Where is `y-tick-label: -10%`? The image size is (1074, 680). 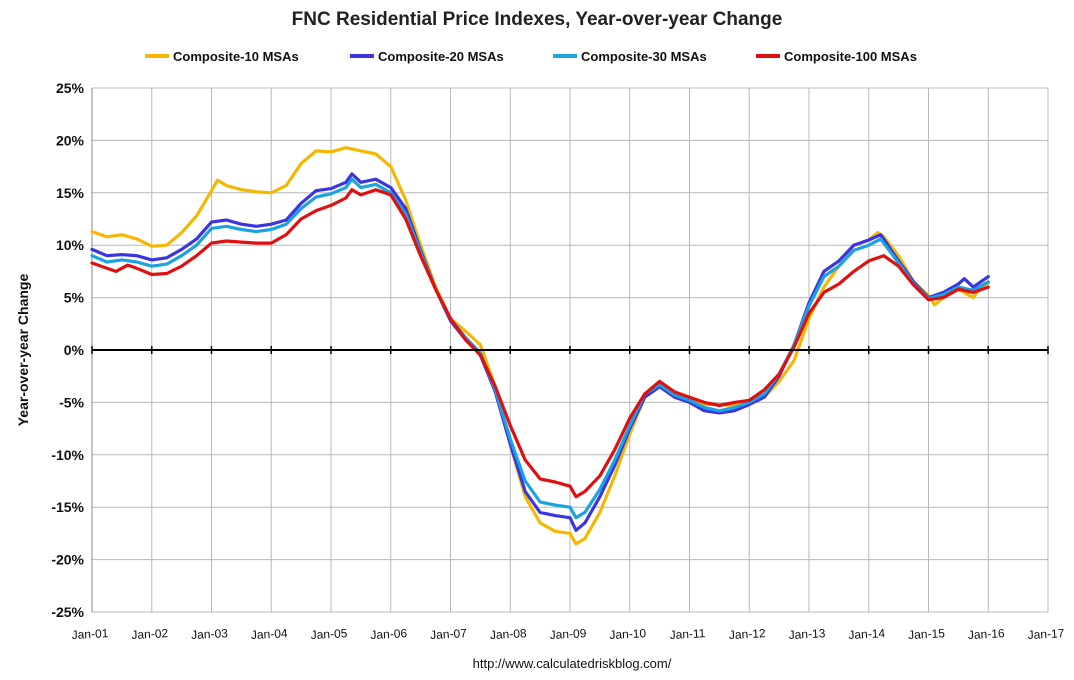 y-tick-label: -10% is located at coordinates (67, 455).